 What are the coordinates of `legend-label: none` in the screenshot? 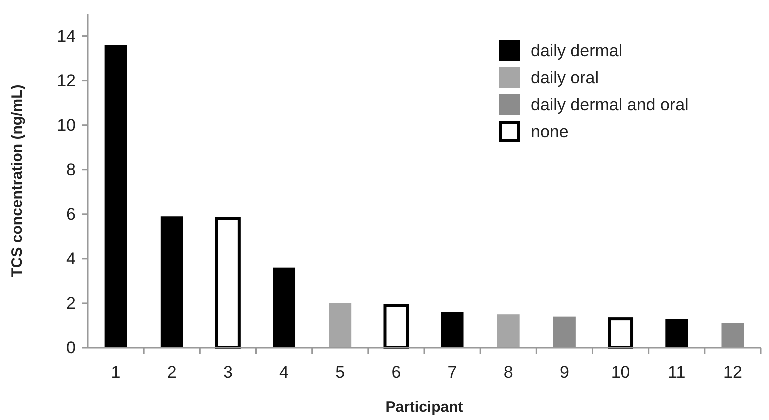 It's located at (550, 132).